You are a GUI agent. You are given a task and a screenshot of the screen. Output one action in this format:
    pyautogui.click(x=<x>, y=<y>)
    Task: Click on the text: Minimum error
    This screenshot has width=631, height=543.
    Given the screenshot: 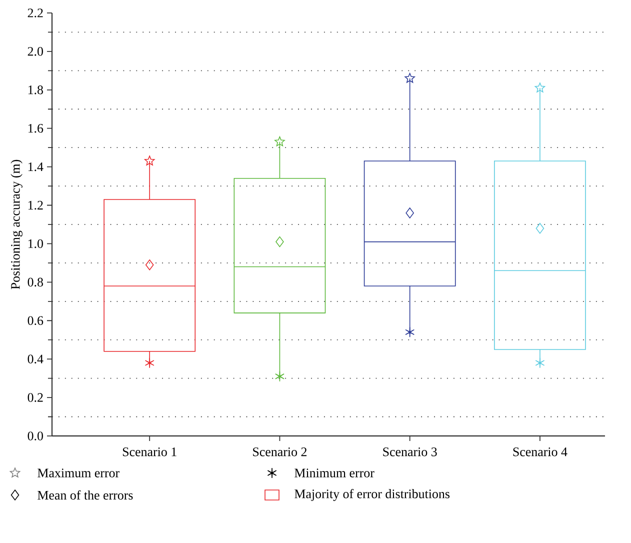 What is the action you would take?
    pyautogui.click(x=334, y=473)
    